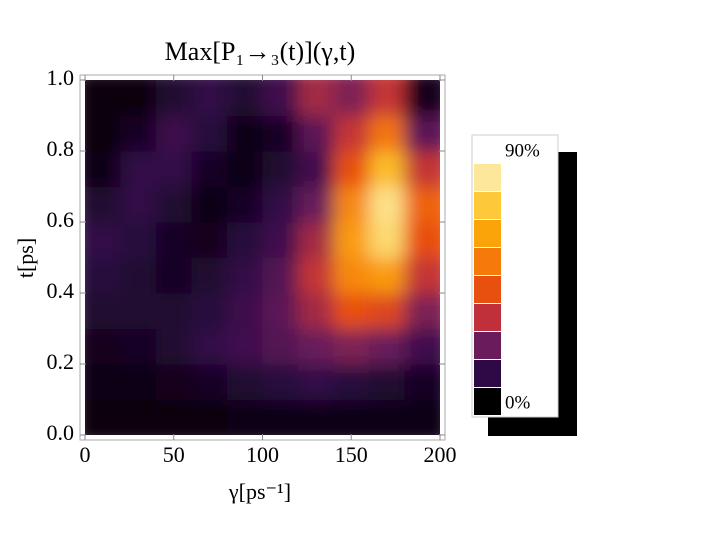  Describe the element at coordinates (518, 402) in the screenshot. I see `legend-label: 0%` at that location.